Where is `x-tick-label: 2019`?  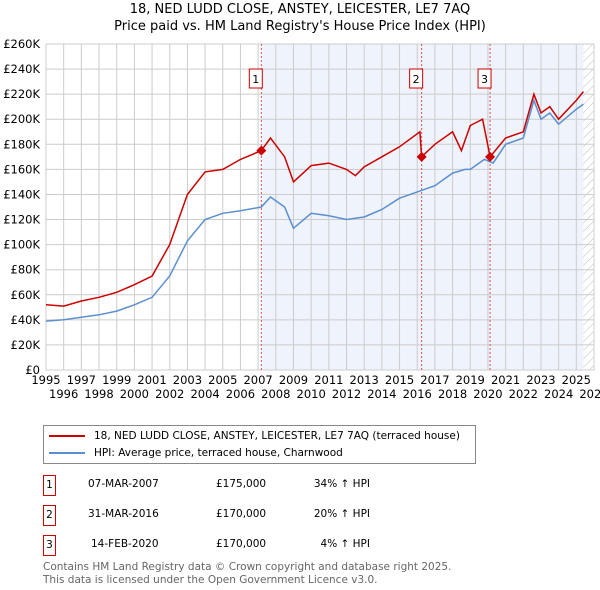
x-tick-label: 2019 is located at coordinates (470, 380).